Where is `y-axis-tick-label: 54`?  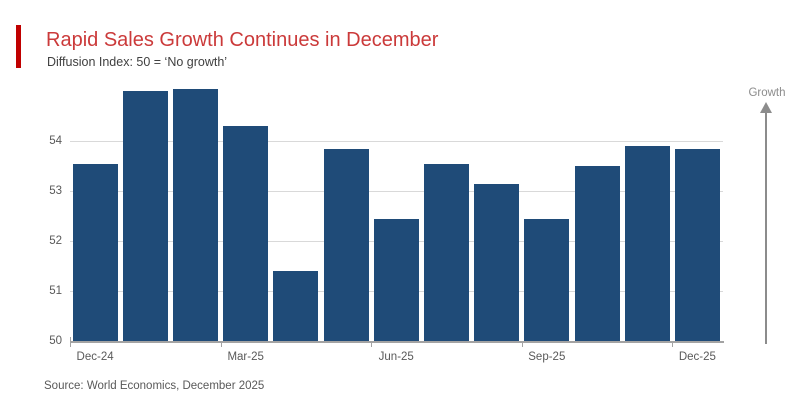
y-axis-tick-label: 54 is located at coordinates (55, 141).